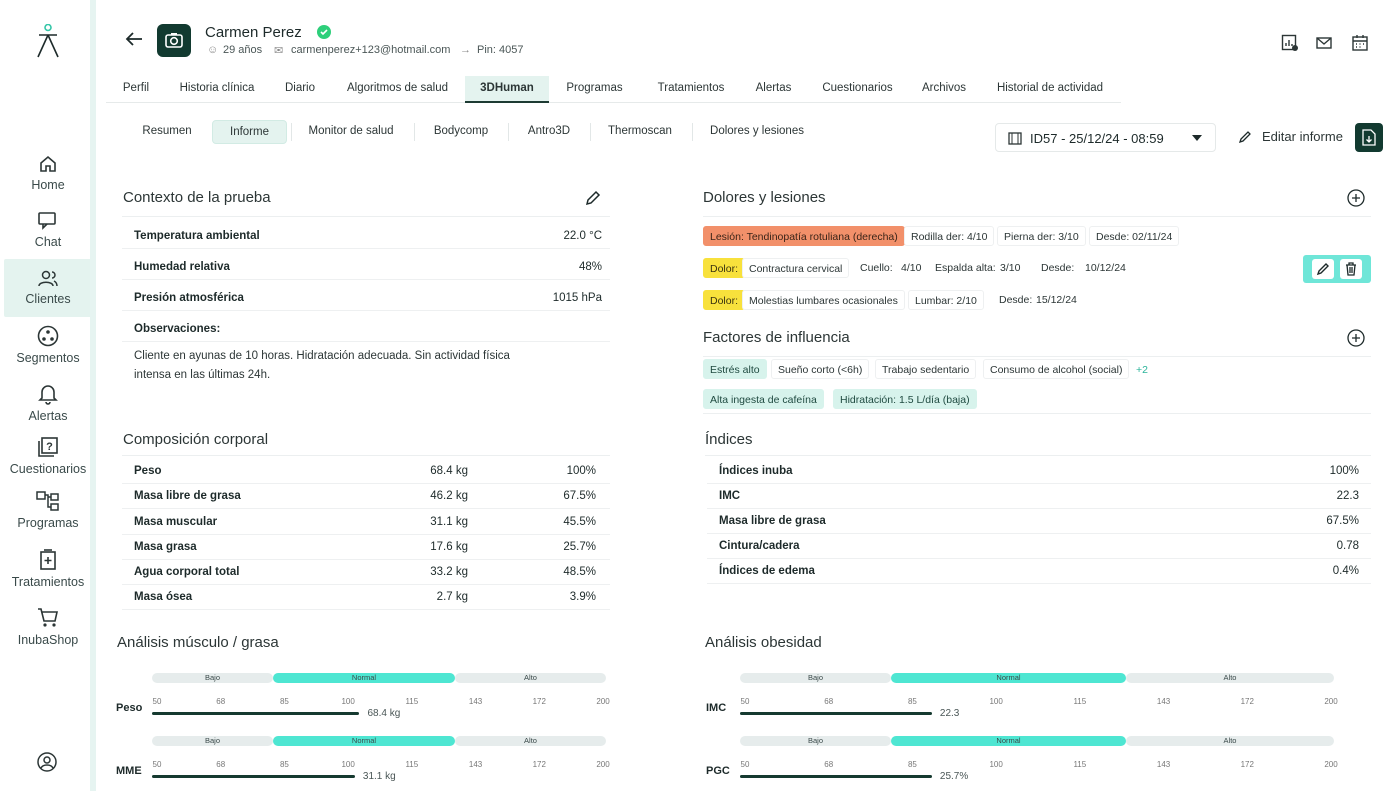 Image resolution: width=1400 pixels, height=791 pixels. What do you see at coordinates (905, 399) in the screenshot?
I see `factor-chip: Hidratación: 1.5 L/día (baja)` at bounding box center [905, 399].